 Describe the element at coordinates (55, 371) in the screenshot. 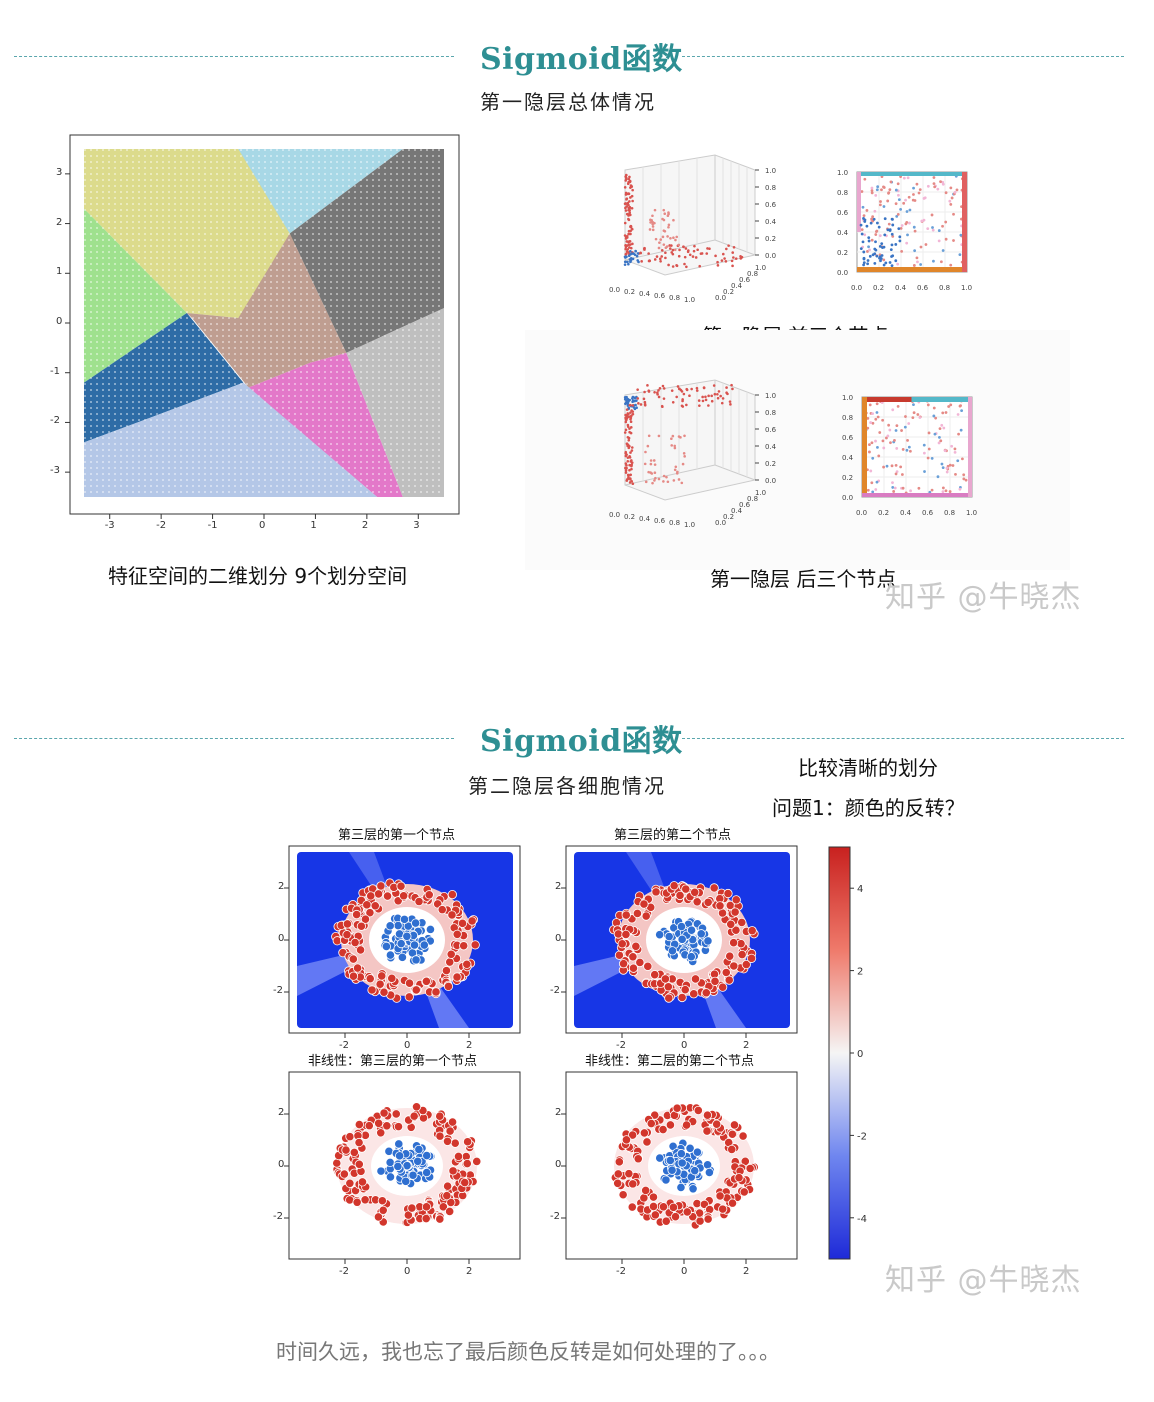

I see `y-tick-label: -1` at that location.